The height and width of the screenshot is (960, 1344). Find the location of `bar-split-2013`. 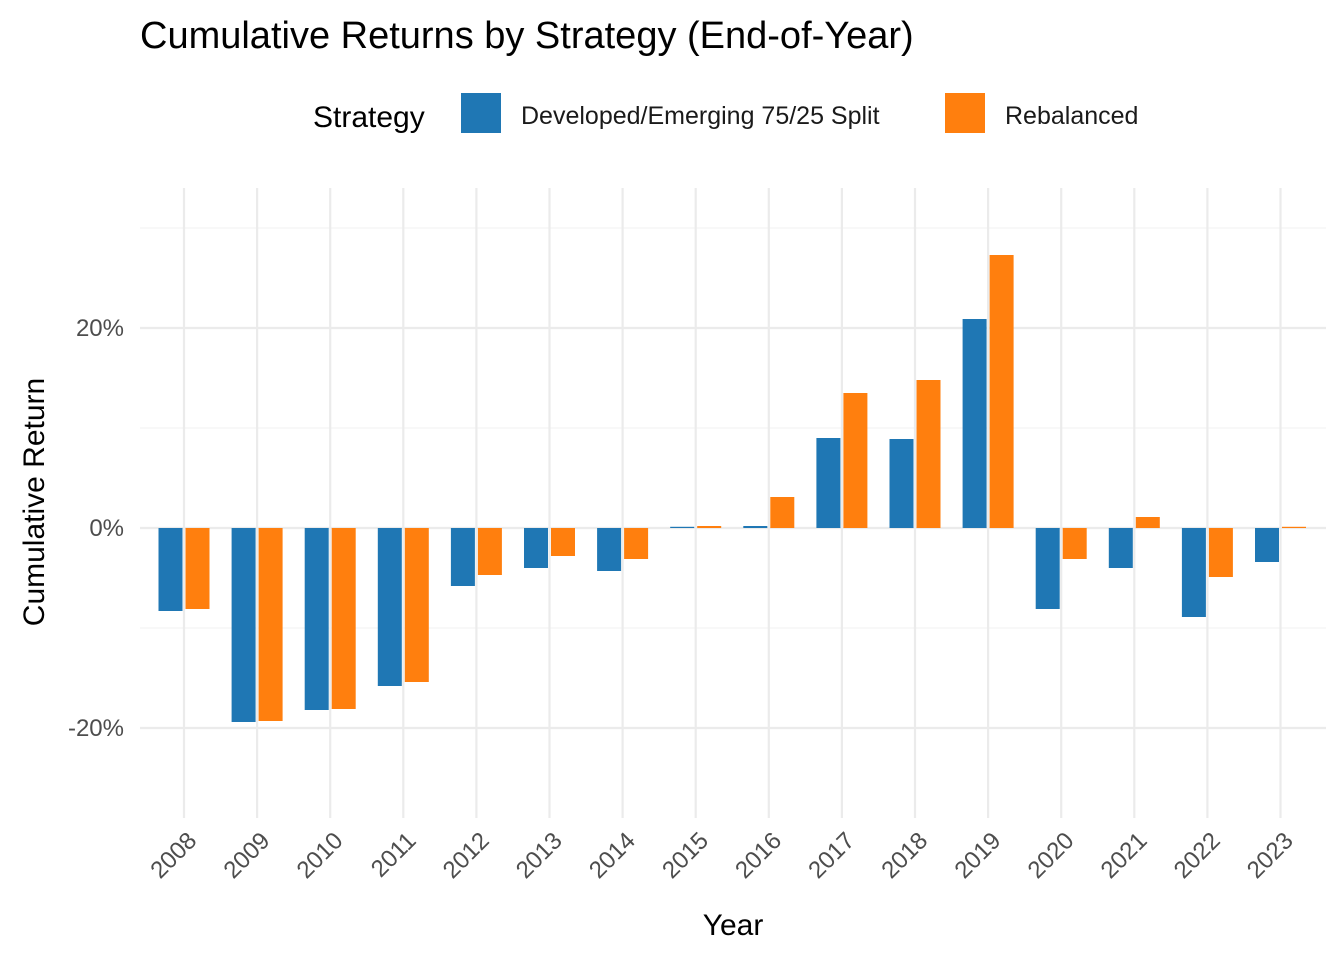

bar-split-2013 is located at coordinates (536, 548).